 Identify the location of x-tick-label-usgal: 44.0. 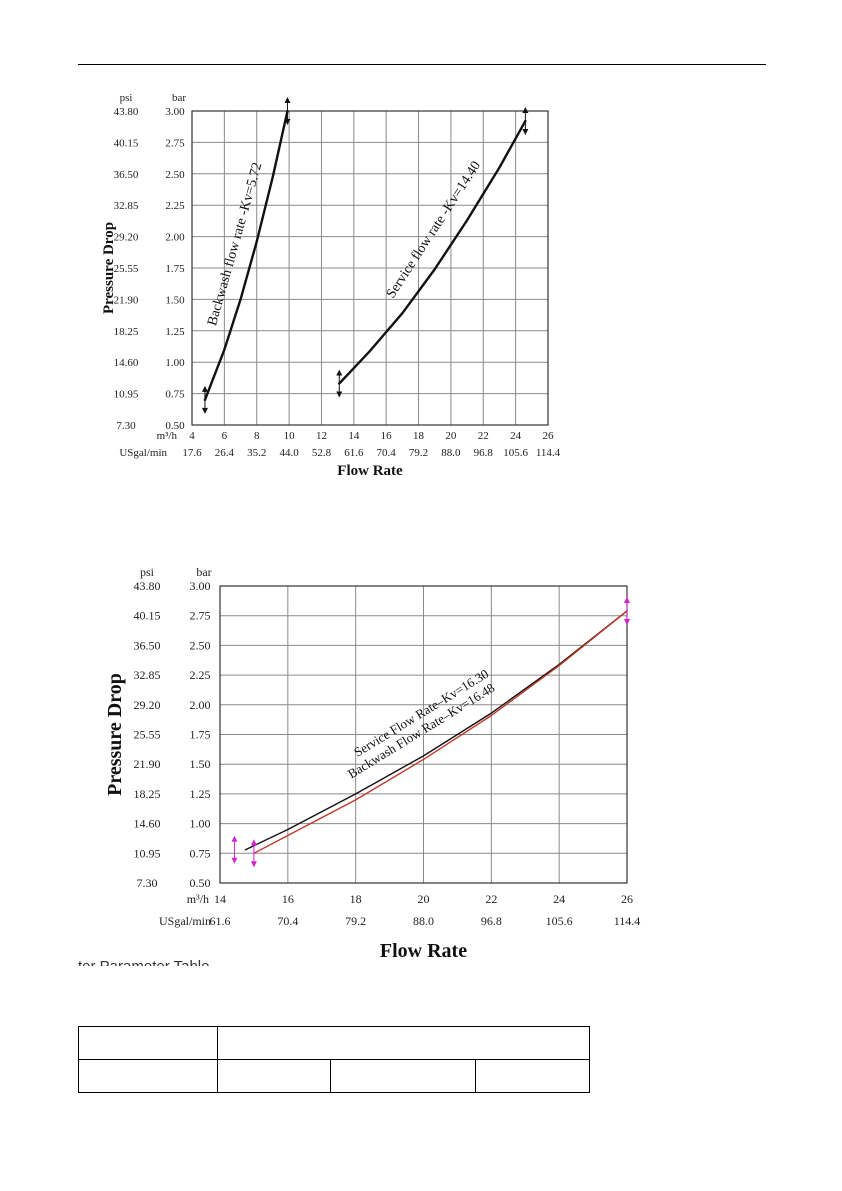
(289, 453).